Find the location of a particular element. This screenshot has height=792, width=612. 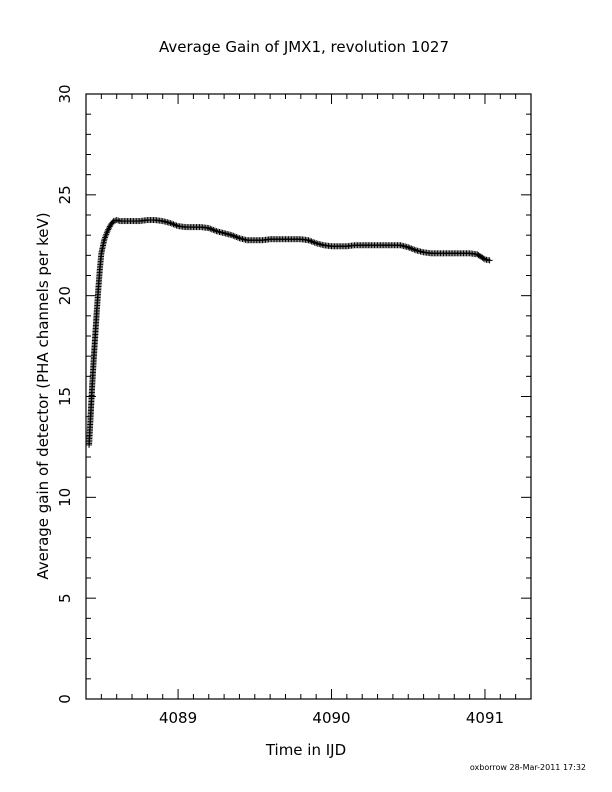

y-tick-label: 20 is located at coordinates (65, 295).